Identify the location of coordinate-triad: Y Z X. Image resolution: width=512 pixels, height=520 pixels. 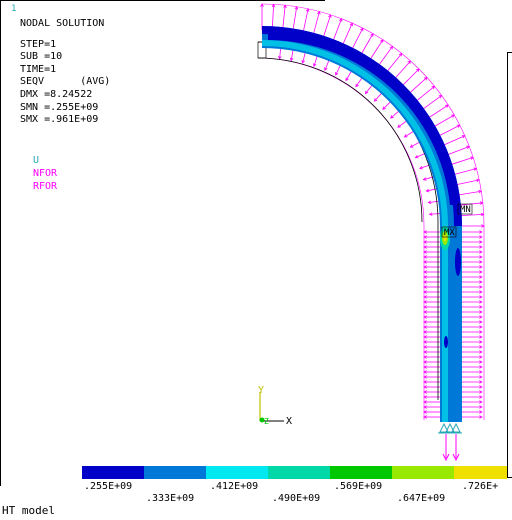
(275, 406).